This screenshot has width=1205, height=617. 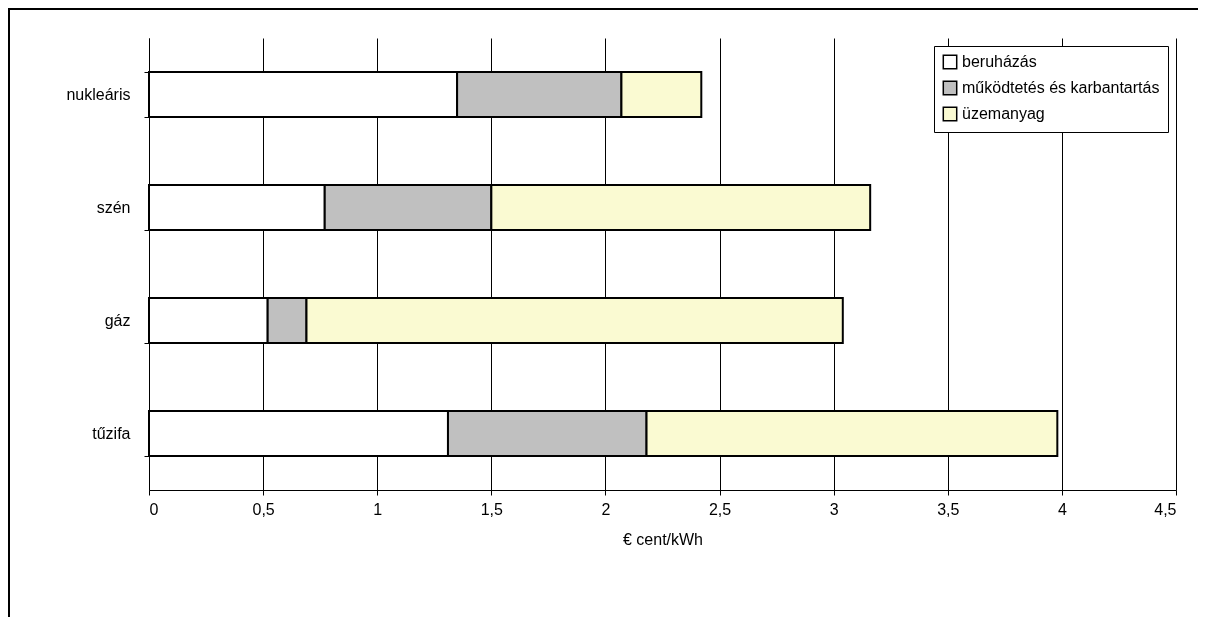 What do you see at coordinates (113, 207) in the screenshot?
I see `y-tick-label: szén` at bounding box center [113, 207].